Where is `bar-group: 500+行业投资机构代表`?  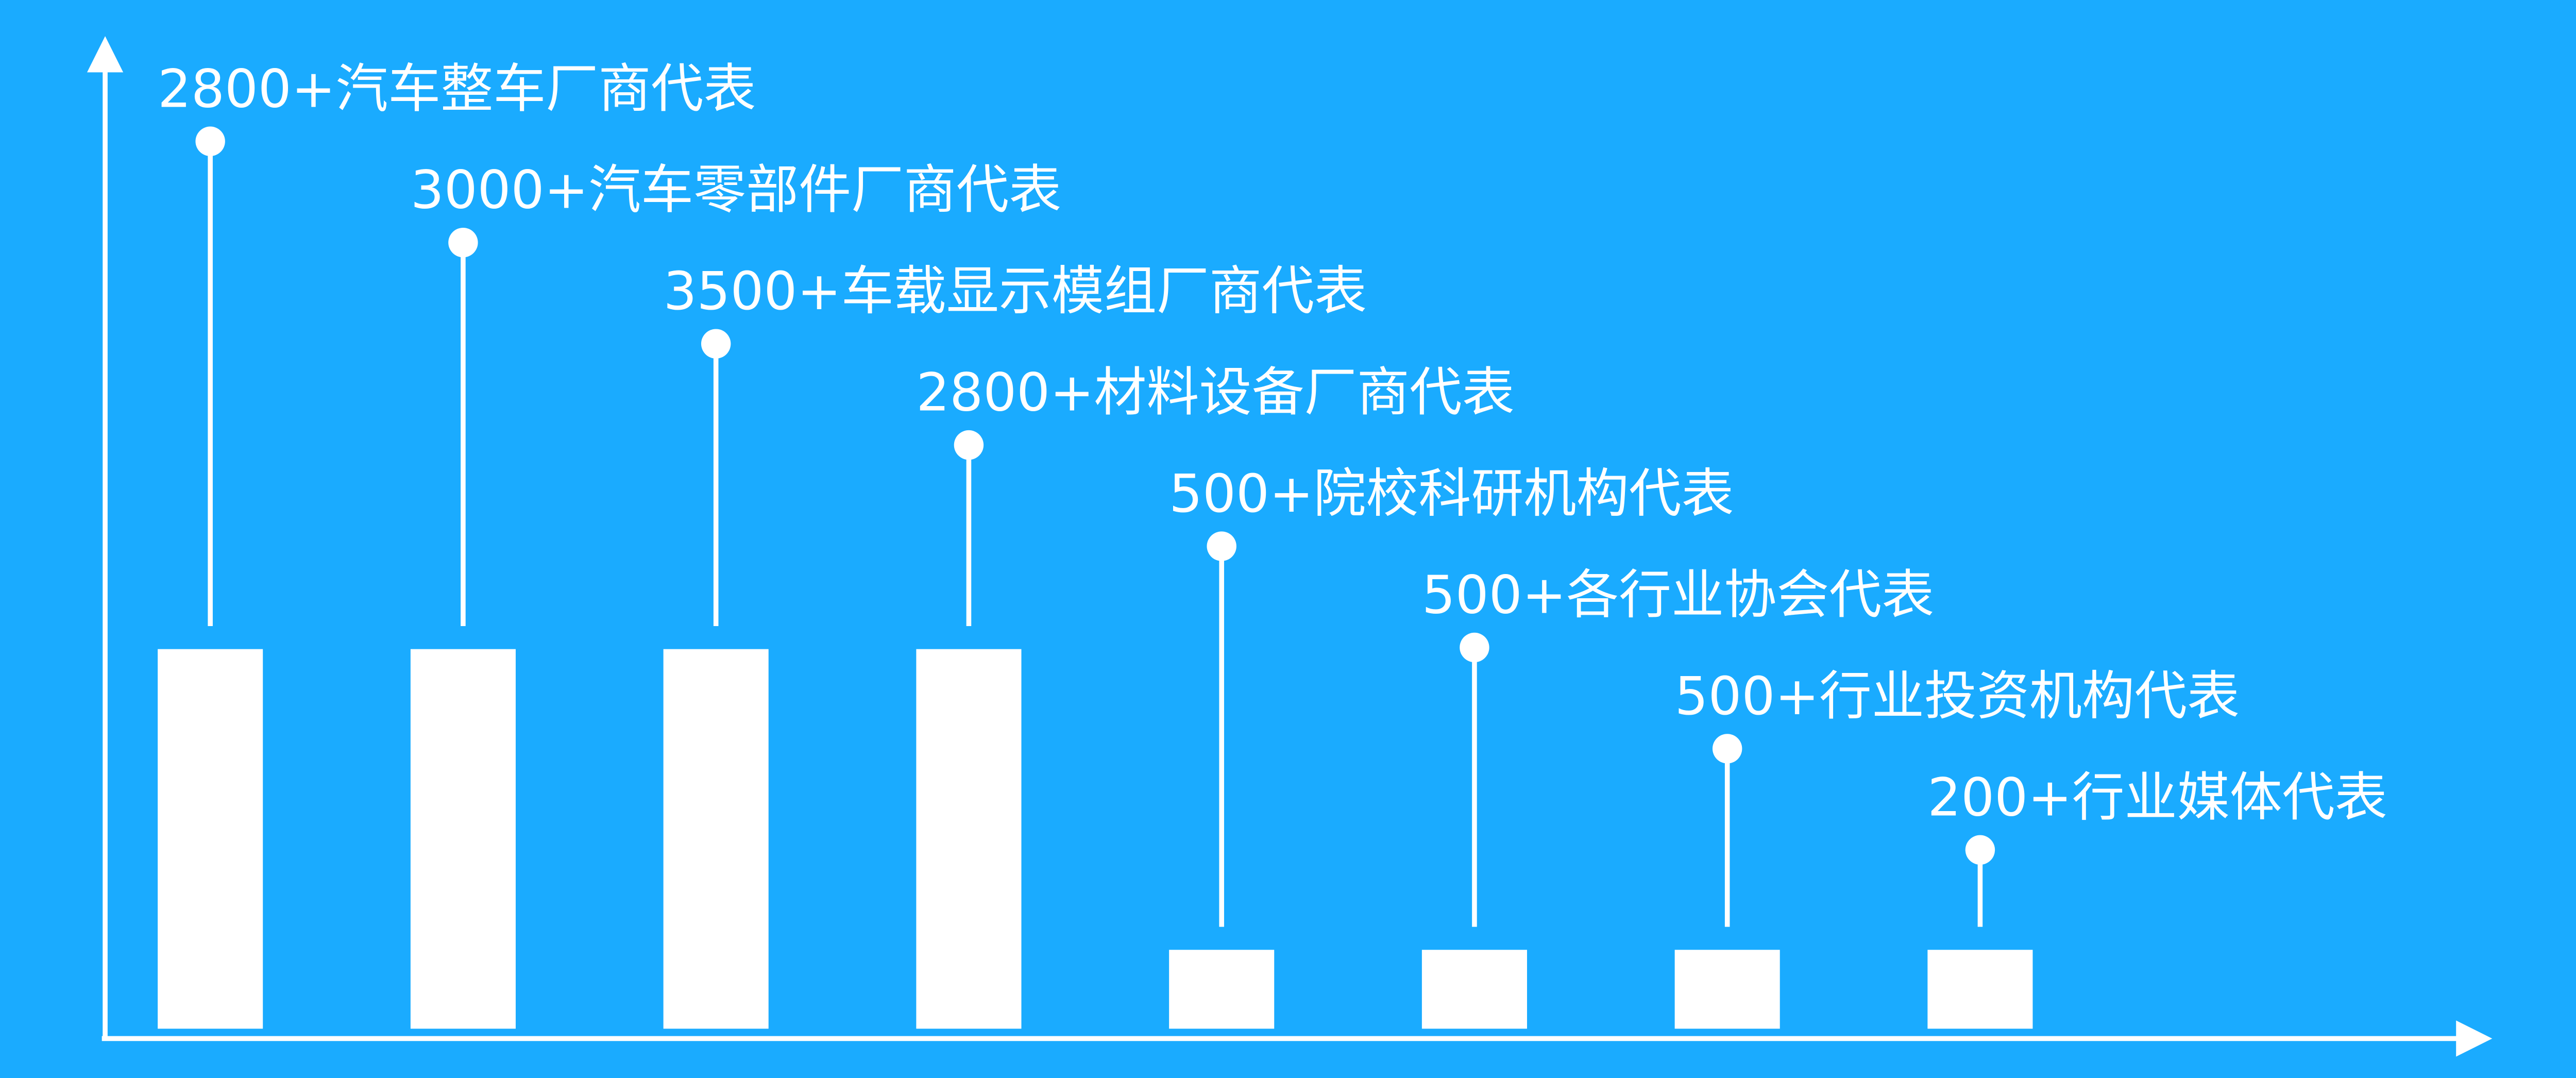
bar-group: 500+行业投资机构代表 is located at coordinates (1957, 847).